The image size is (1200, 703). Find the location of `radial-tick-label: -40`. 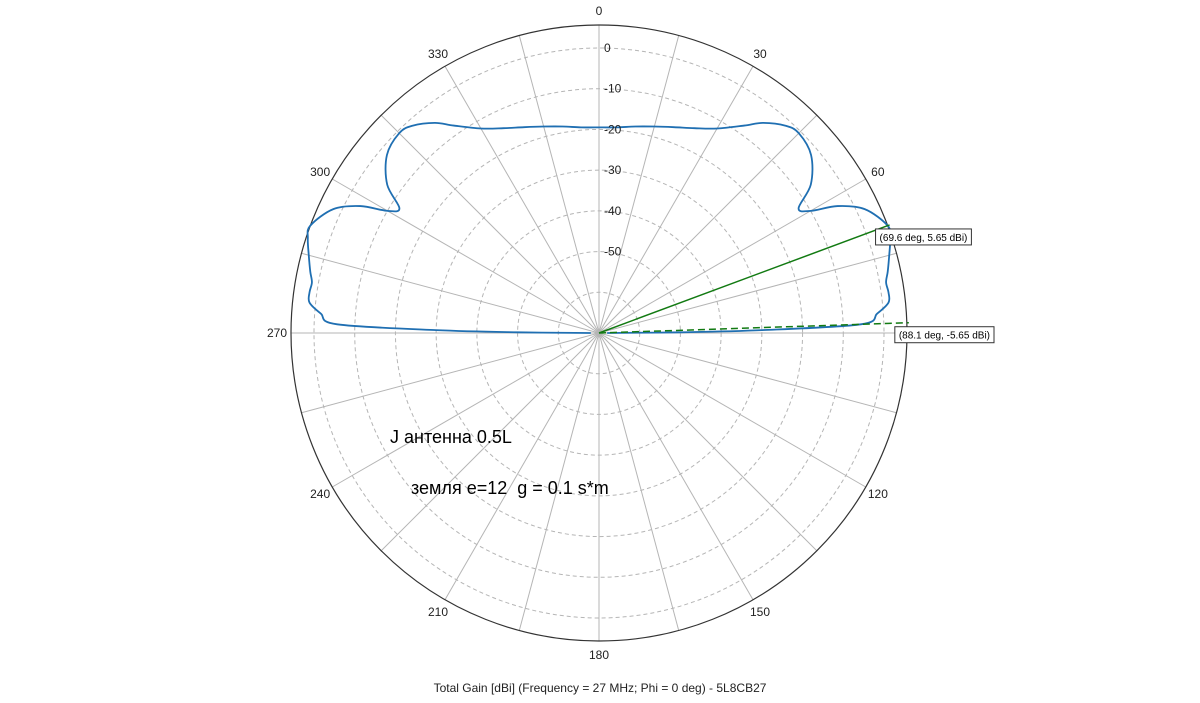

radial-tick-label: -40 is located at coordinates (613, 211).